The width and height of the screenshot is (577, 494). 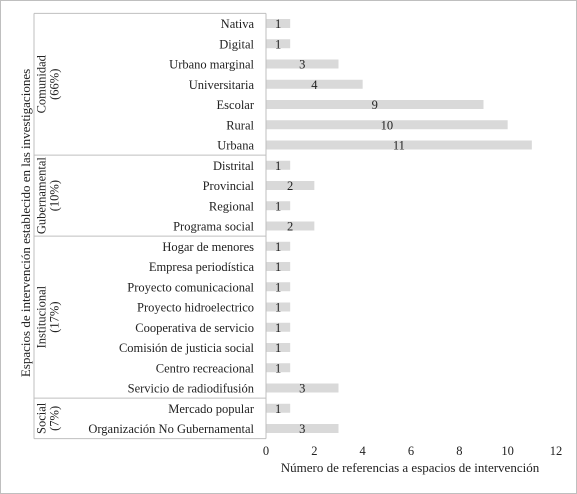 I want to click on category-label: Comisión de justicia social, so click(x=187, y=348).